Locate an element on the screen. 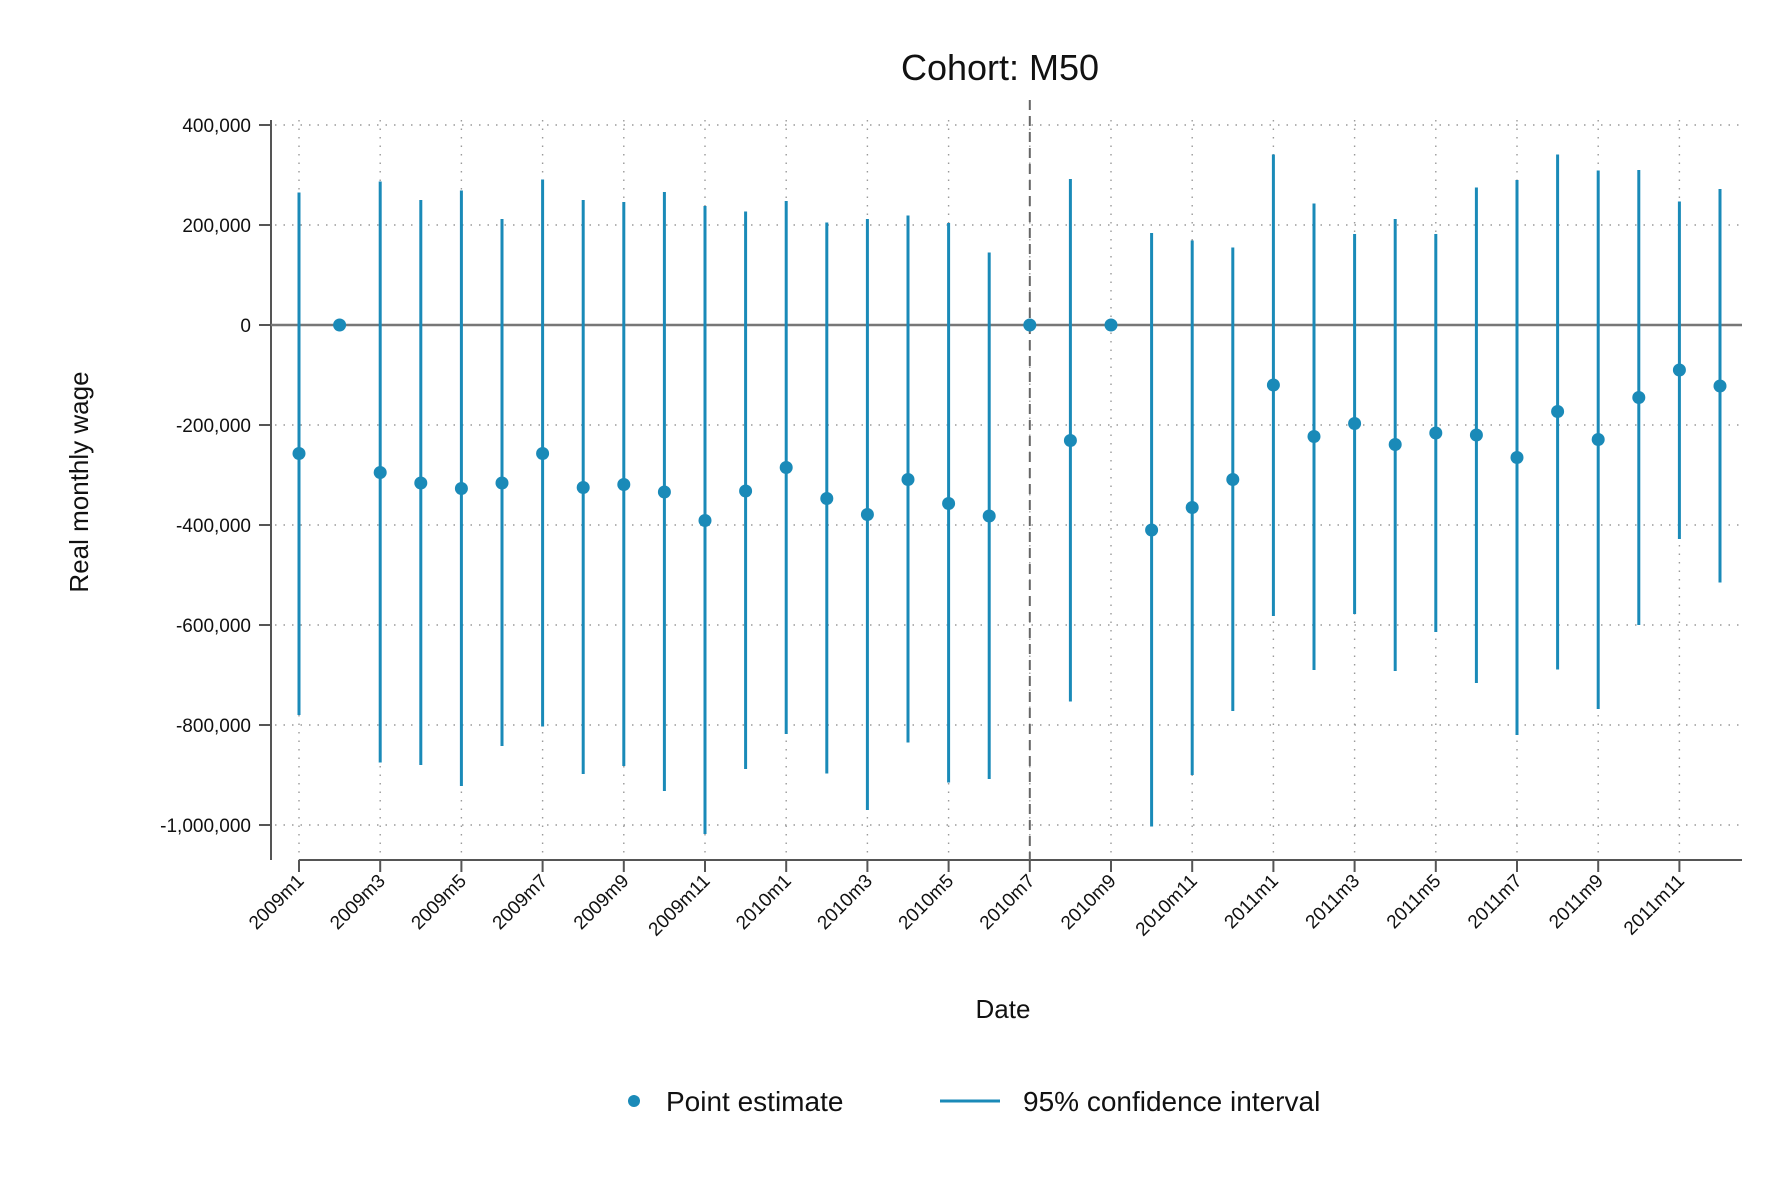  x-tick-label: 2010m7 is located at coordinates (1007, 902).